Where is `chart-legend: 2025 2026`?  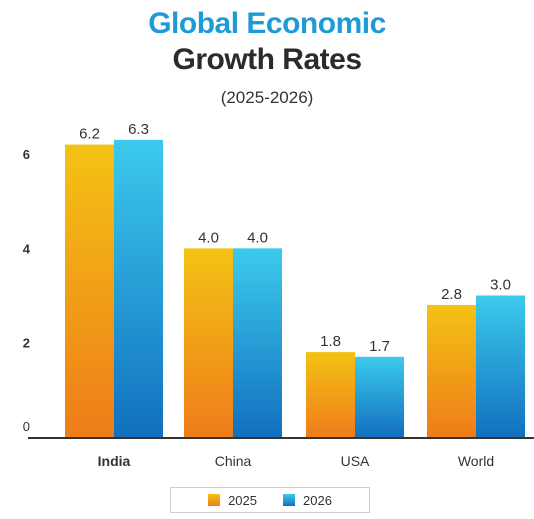 chart-legend: 2025 2026 is located at coordinates (270, 500).